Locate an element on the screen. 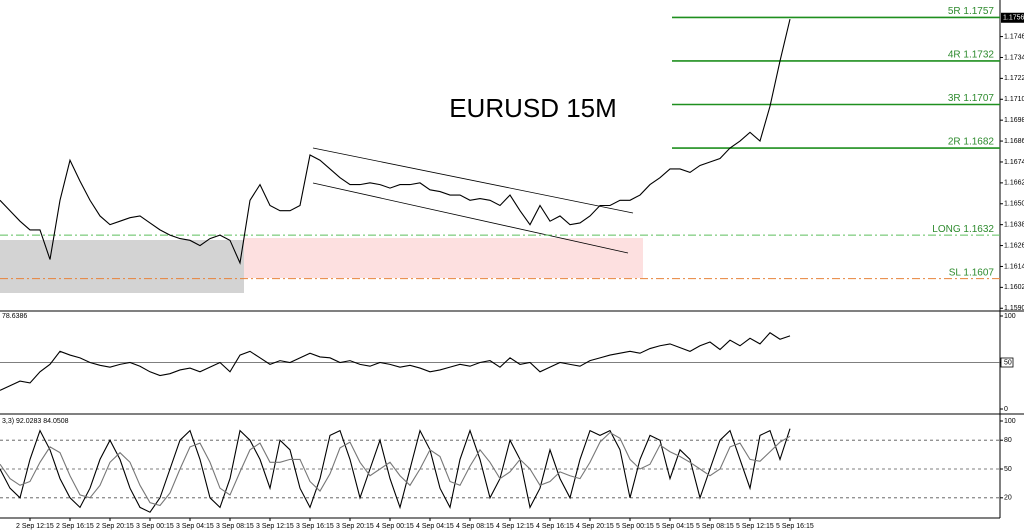 The width and height of the screenshot is (1024, 532). y-tick-label: 1.16620 is located at coordinates (1014, 183).